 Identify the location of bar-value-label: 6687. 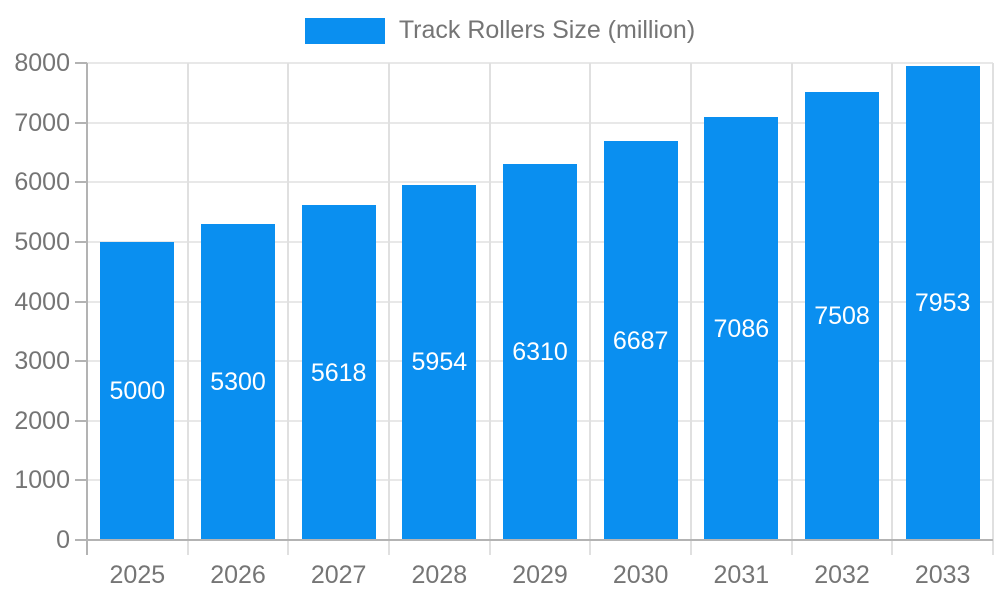
(640, 340).